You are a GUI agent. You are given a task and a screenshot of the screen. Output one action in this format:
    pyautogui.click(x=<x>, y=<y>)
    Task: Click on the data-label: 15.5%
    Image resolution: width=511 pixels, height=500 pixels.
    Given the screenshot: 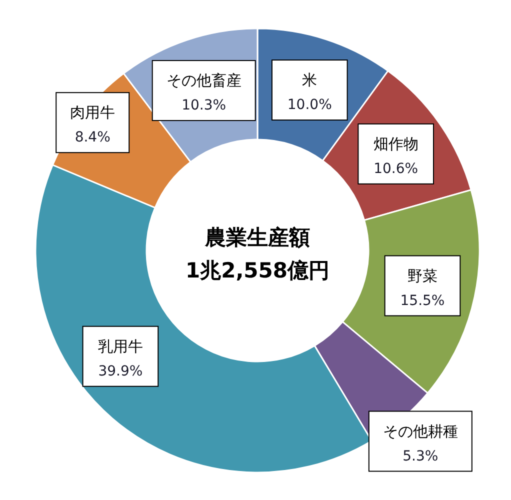 What is the action you would take?
    pyautogui.click(x=422, y=300)
    